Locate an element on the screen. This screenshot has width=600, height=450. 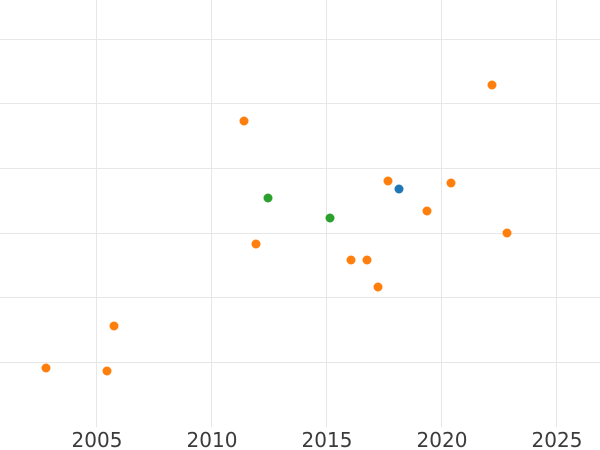
data-point-blue-series is located at coordinates (399, 189).